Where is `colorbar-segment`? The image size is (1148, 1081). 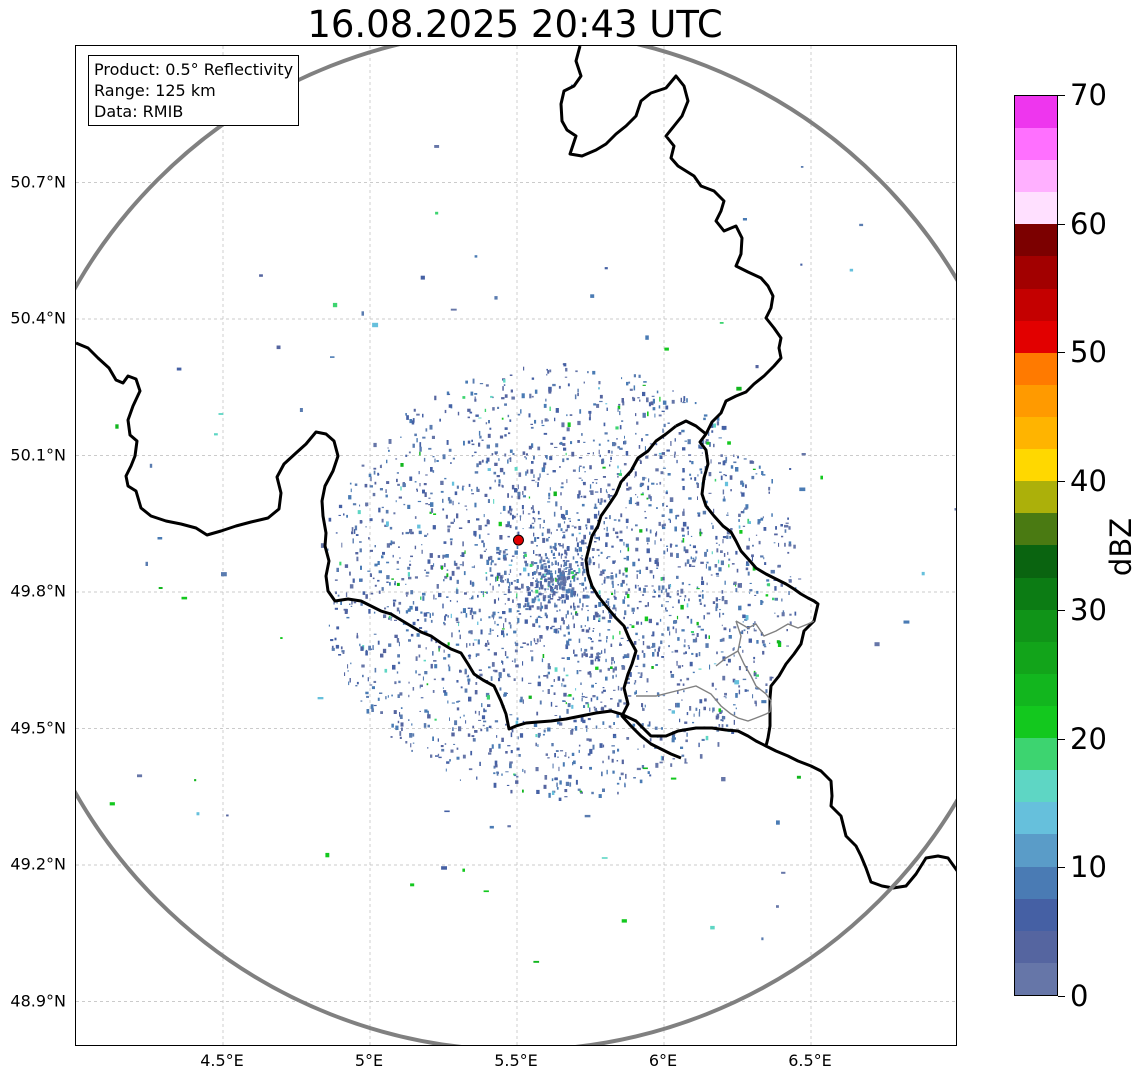 colorbar-segment is located at coordinates (1036, 336).